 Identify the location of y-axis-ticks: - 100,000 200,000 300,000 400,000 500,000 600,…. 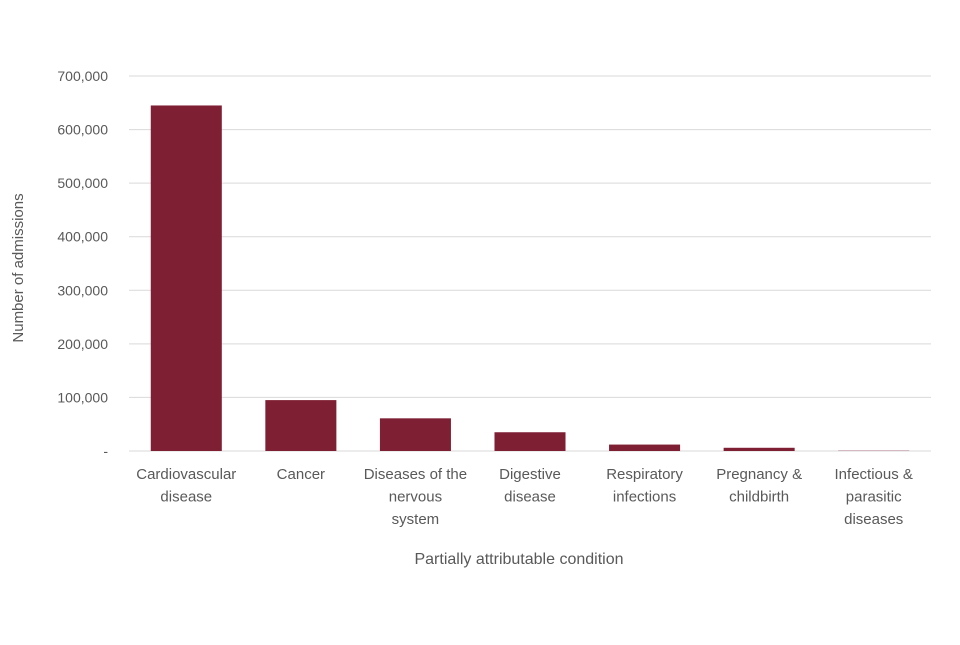
(82, 263).